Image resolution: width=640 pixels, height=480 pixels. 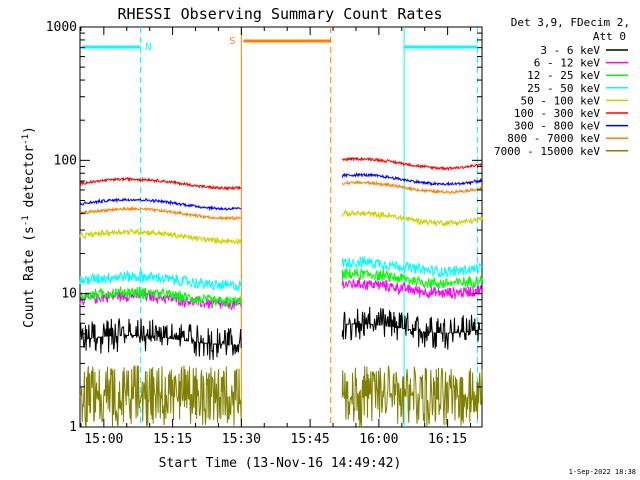 What do you see at coordinates (609, 36) in the screenshot?
I see `legend-header-line2: Att 0` at bounding box center [609, 36].